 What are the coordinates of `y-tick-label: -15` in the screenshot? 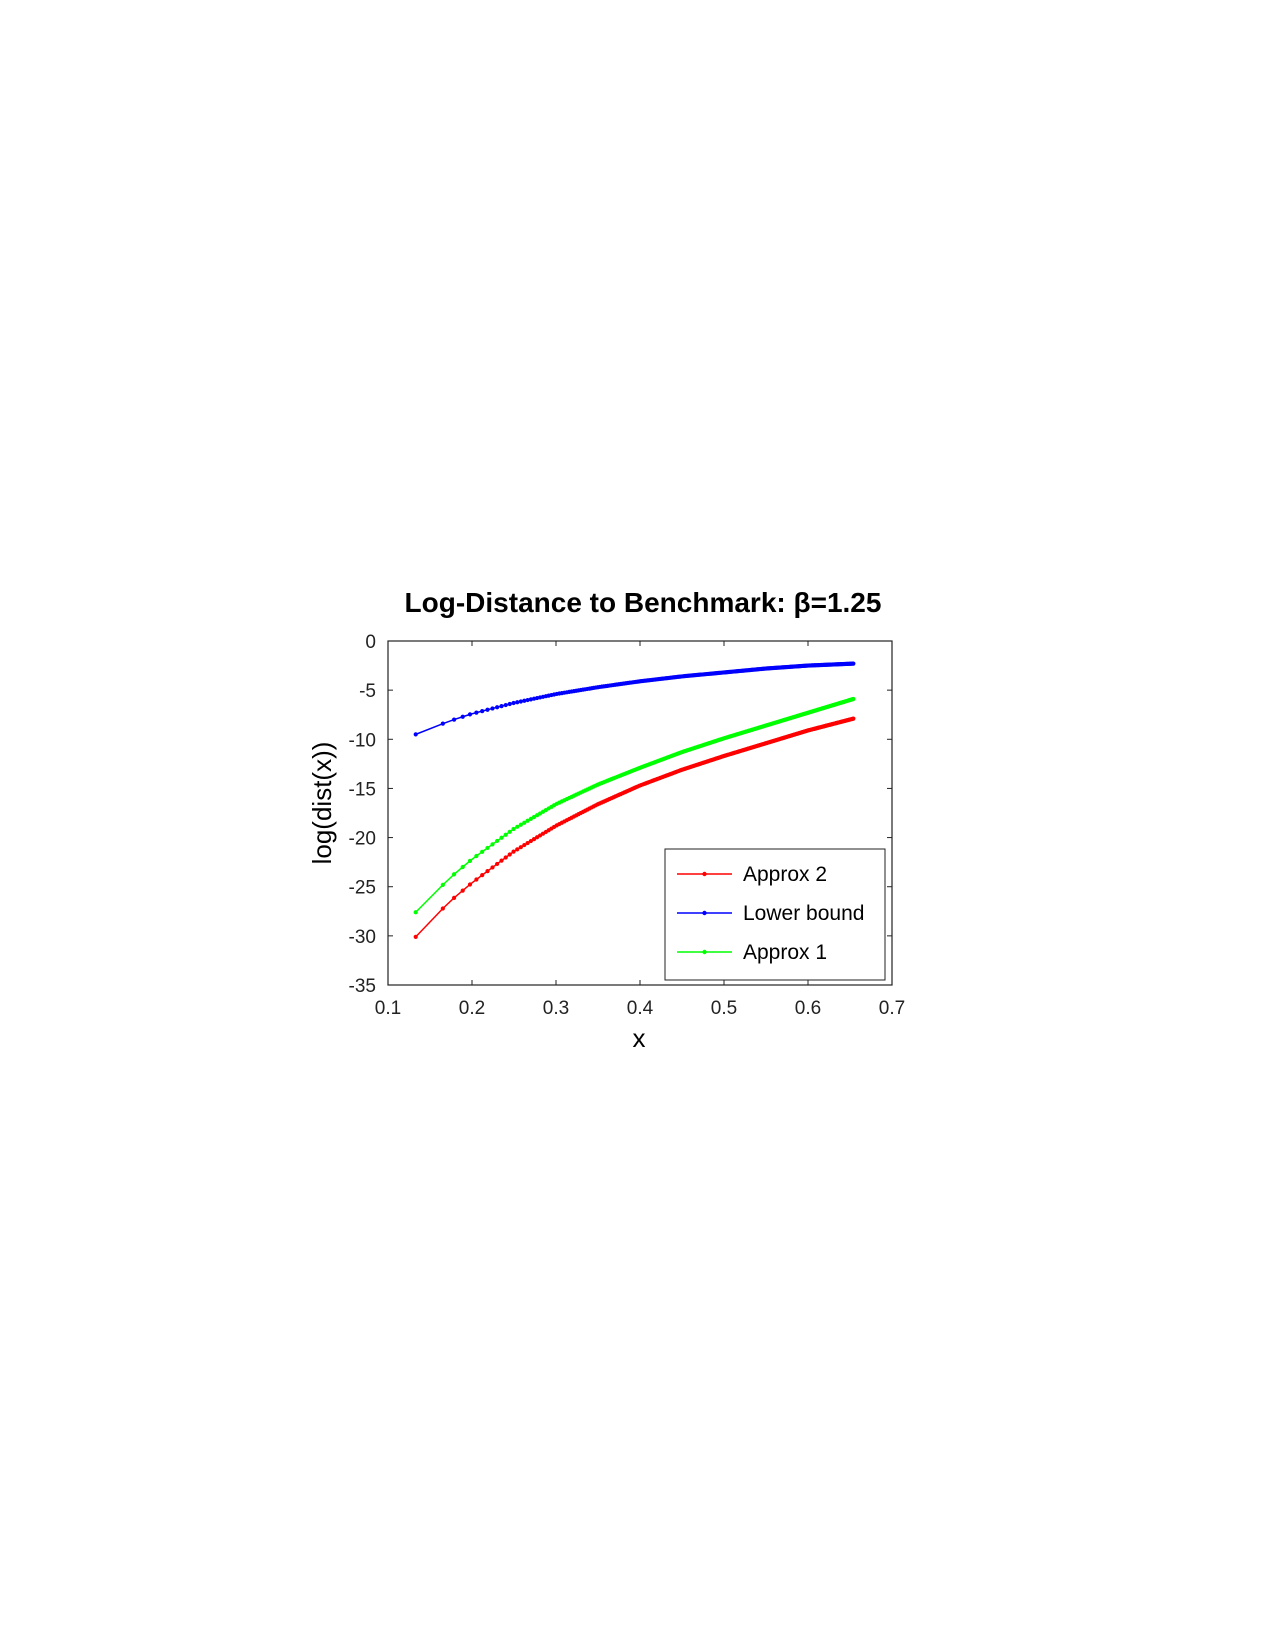 It's located at (362, 789).